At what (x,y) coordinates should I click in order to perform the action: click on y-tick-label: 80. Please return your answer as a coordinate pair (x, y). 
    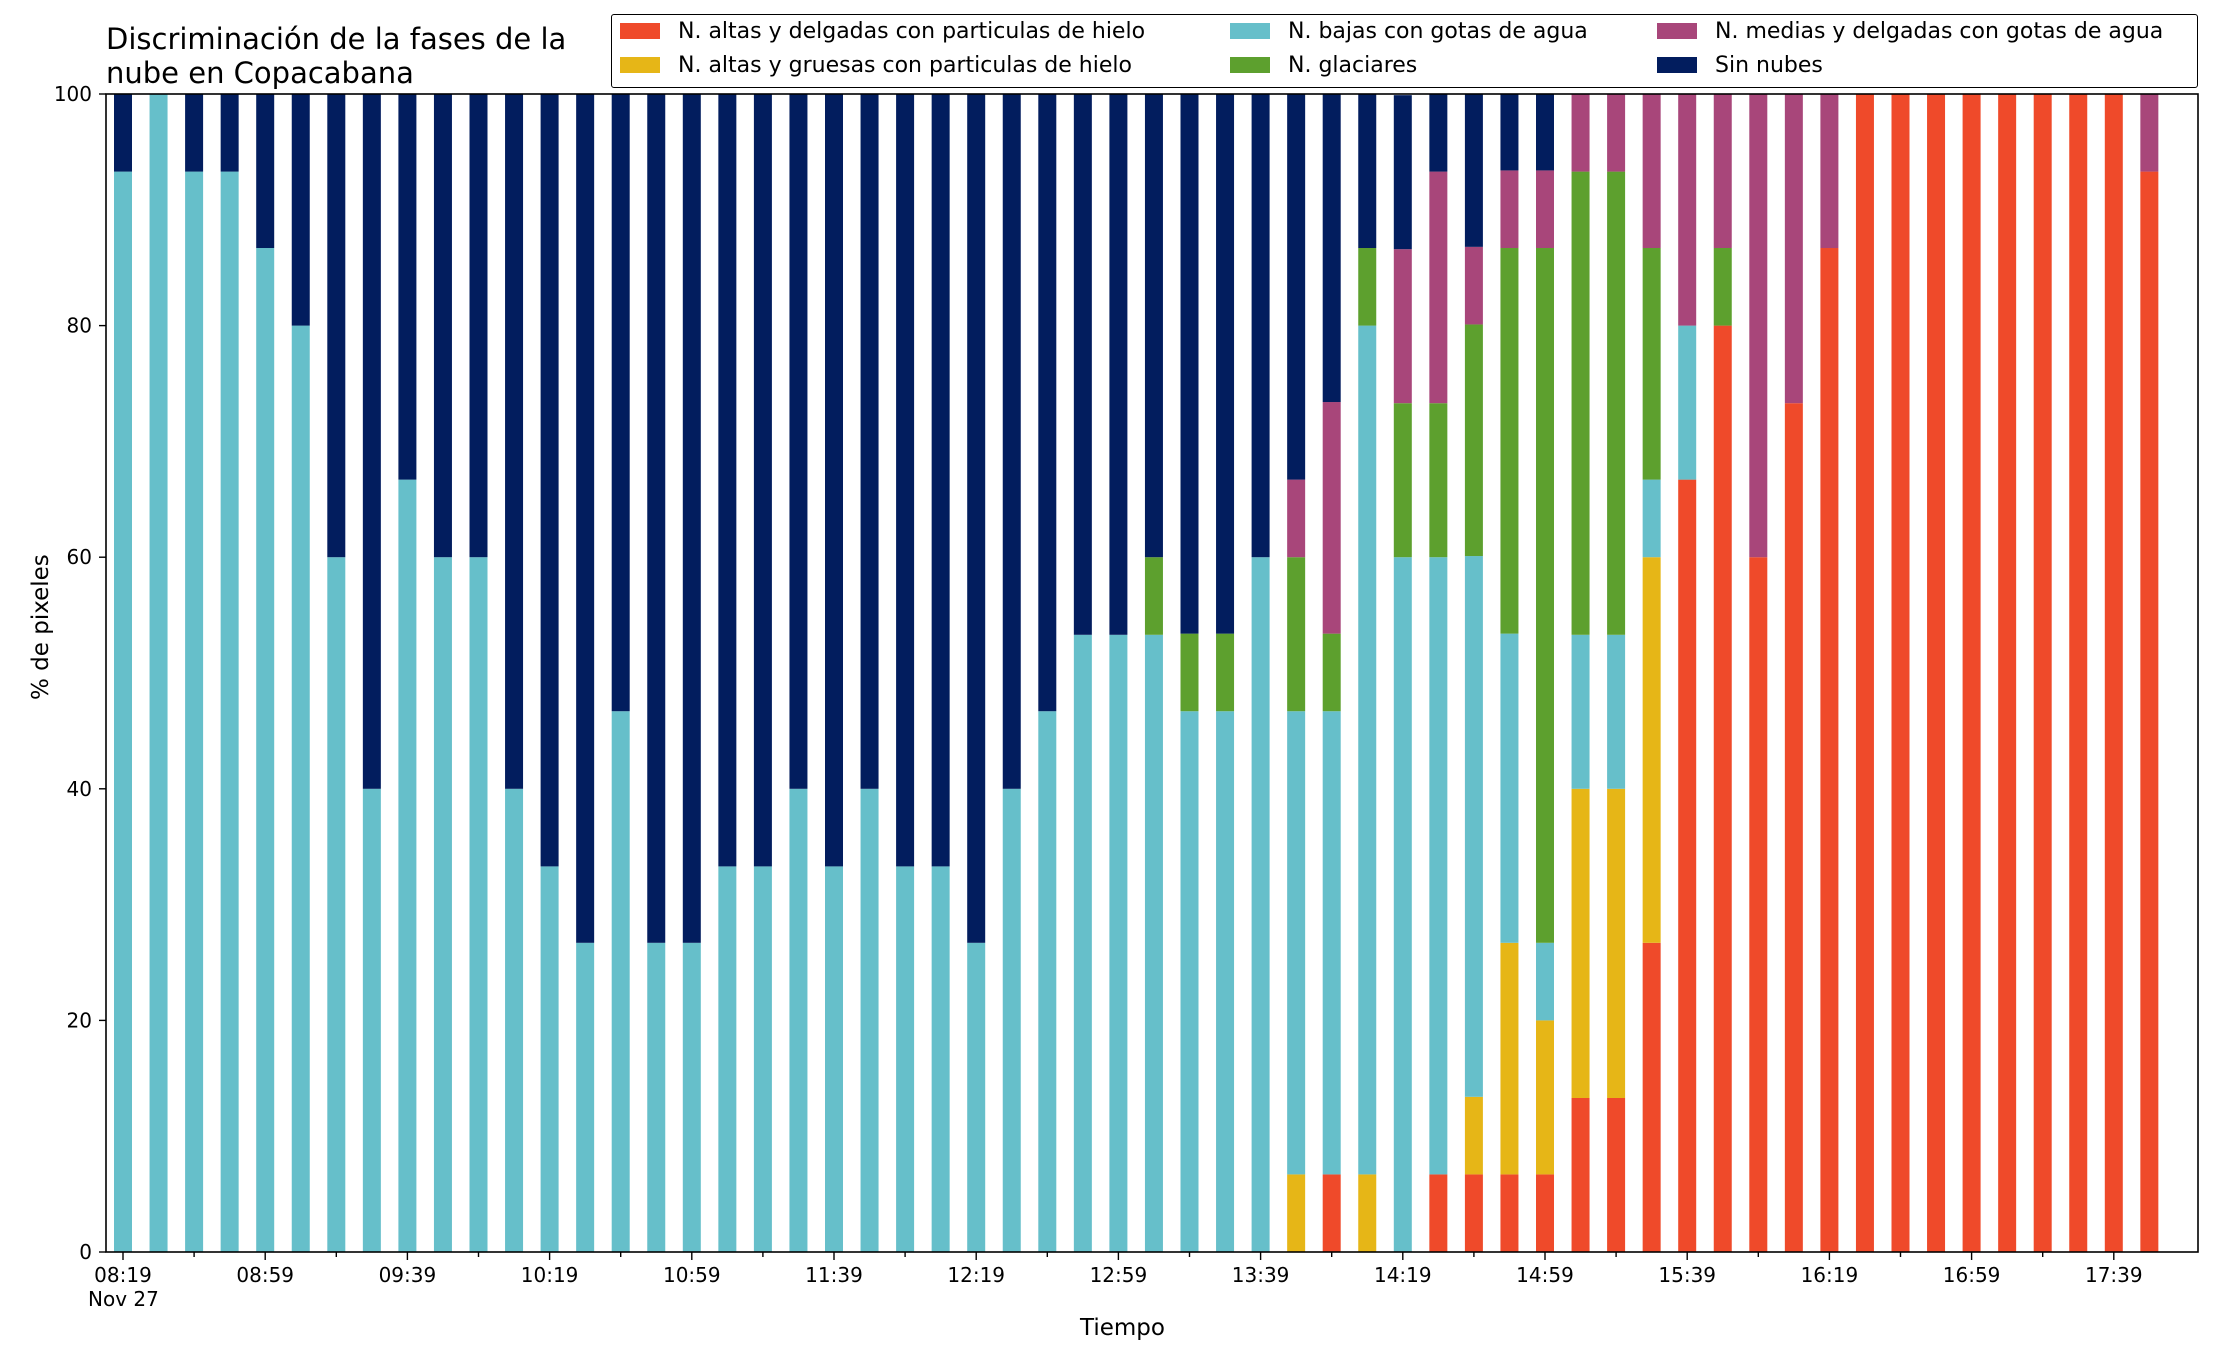
    Looking at the image, I should click on (79, 326).